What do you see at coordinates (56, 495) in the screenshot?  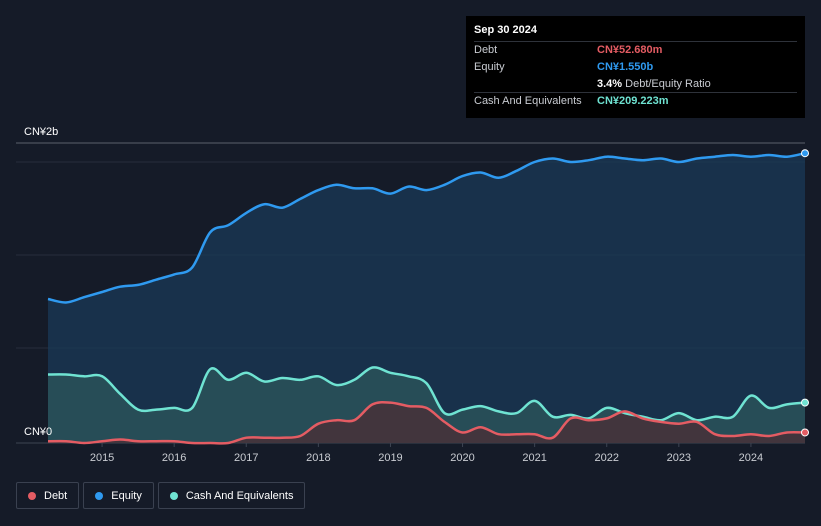 I see `legend-label: Debt` at bounding box center [56, 495].